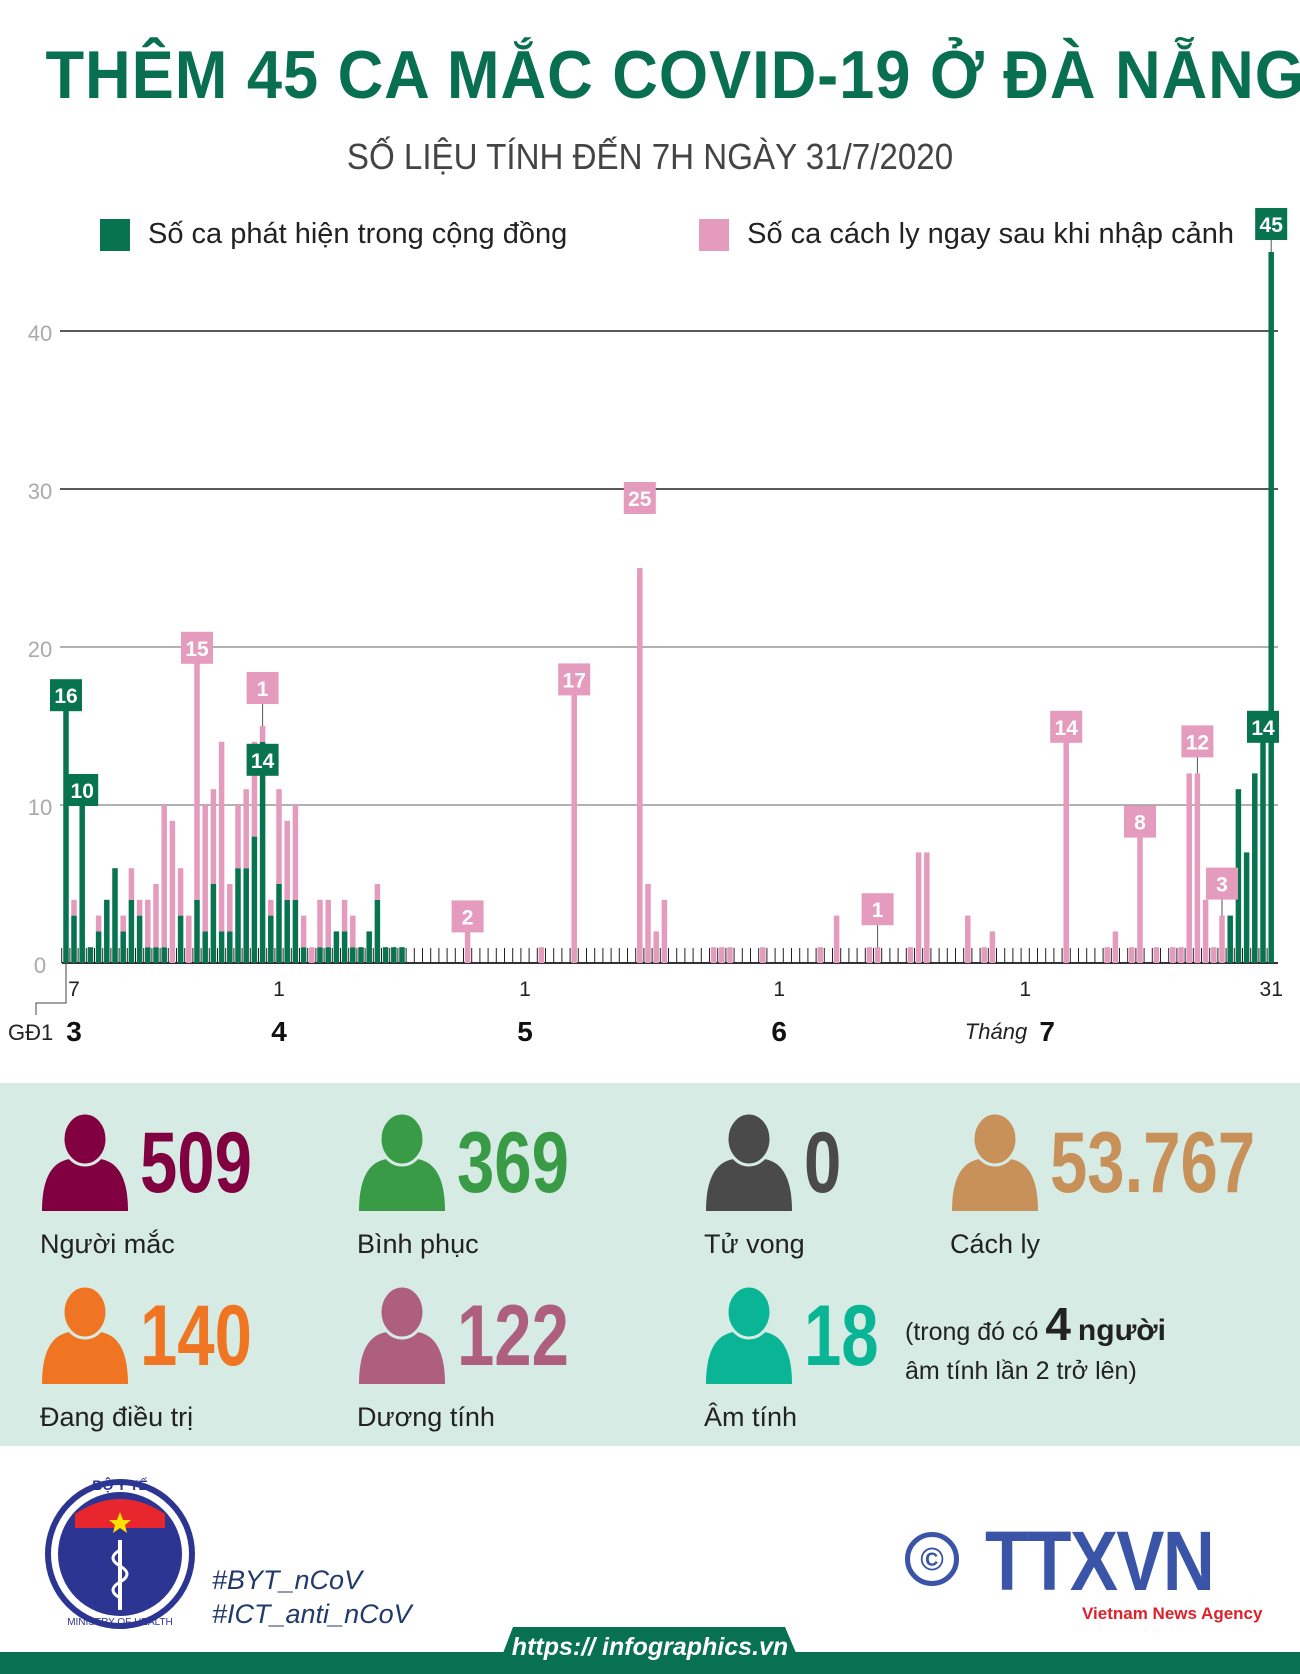  I want to click on svg-text: MINISTRY OF HEALTH, so click(120, 1622).